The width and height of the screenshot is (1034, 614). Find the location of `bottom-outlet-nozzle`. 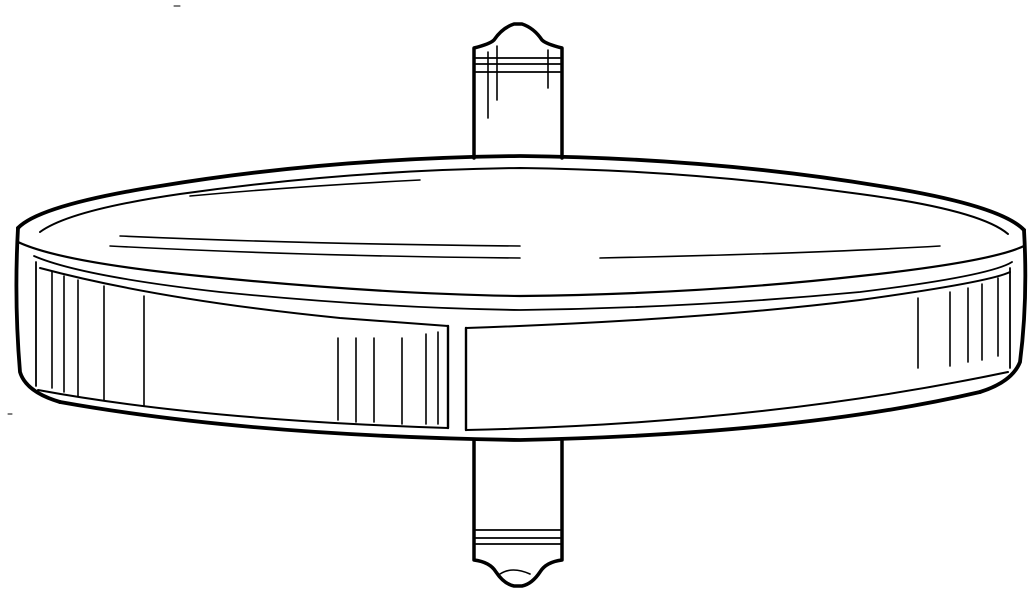

bottom-outlet-nozzle is located at coordinates (518, 513).